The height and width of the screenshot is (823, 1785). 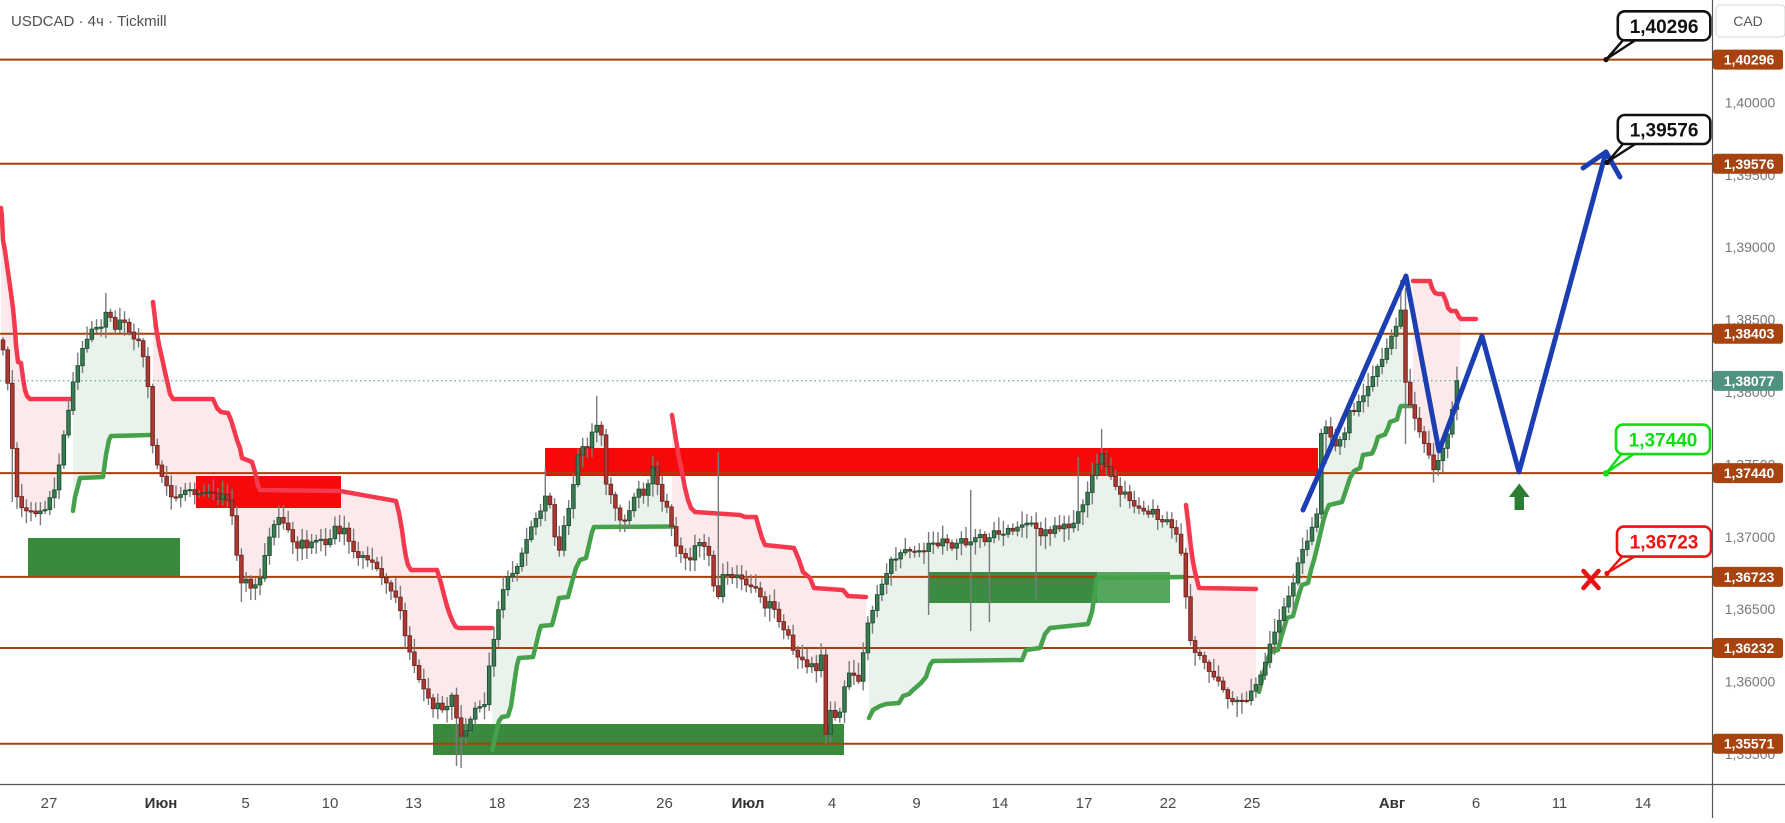 I want to click on svg-text: 18, so click(x=497, y=803).